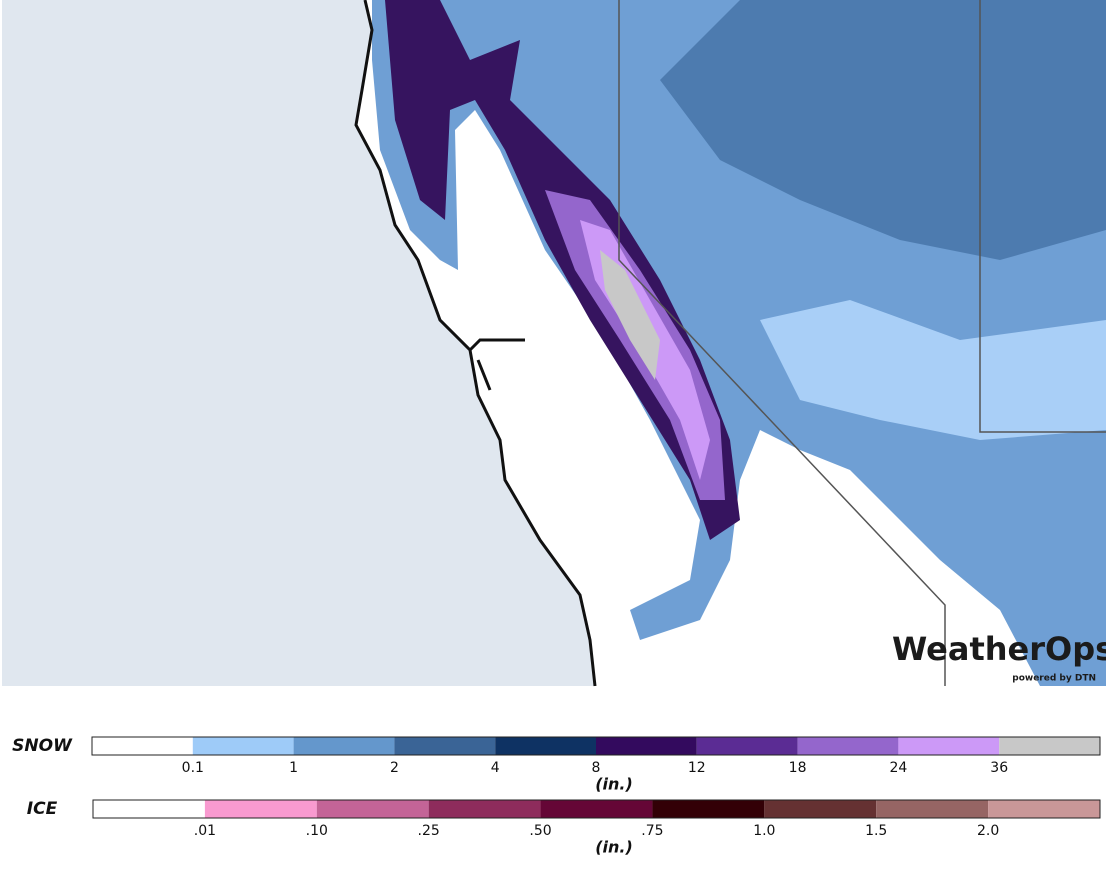  I want to click on legend-tick-label: .50, so click(540, 831).